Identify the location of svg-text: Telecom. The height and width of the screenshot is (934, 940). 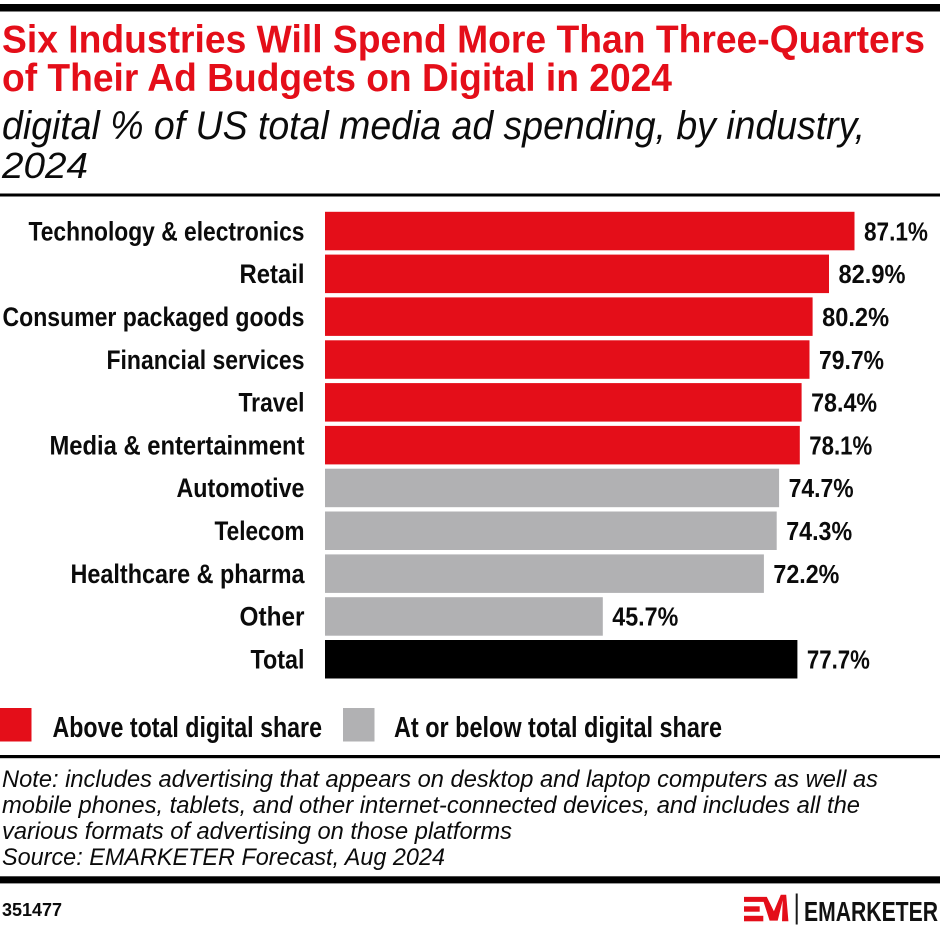
(260, 531).